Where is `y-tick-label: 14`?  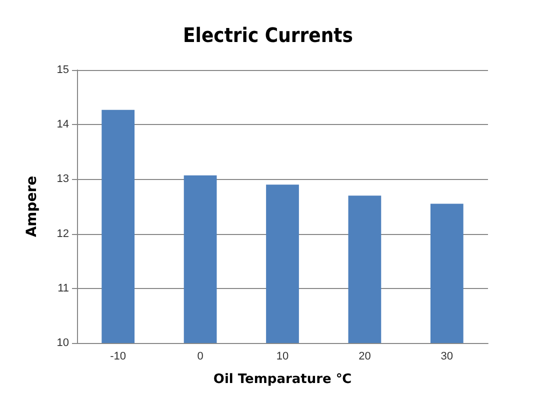 y-tick-label: 14 is located at coordinates (62, 124).